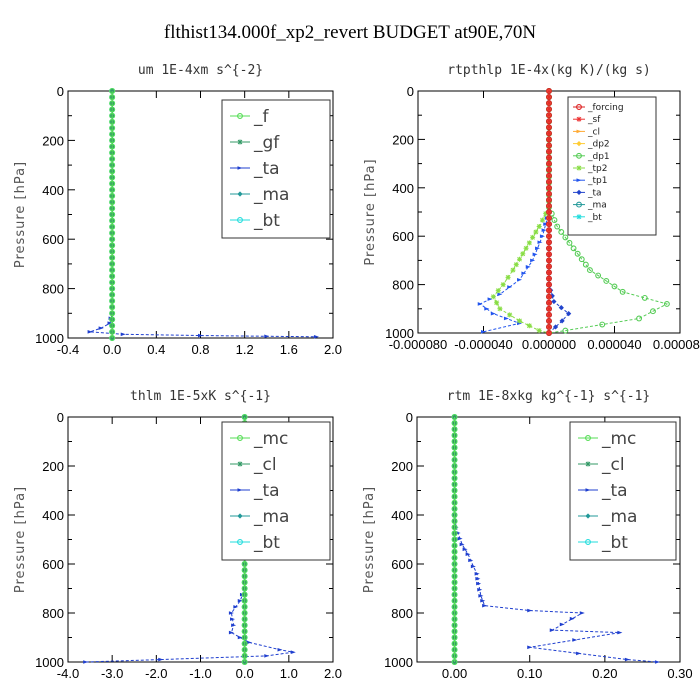 This screenshot has width=700, height=700. Describe the element at coordinates (594, 218) in the screenshot. I see `legend-label: _bt` at that location.